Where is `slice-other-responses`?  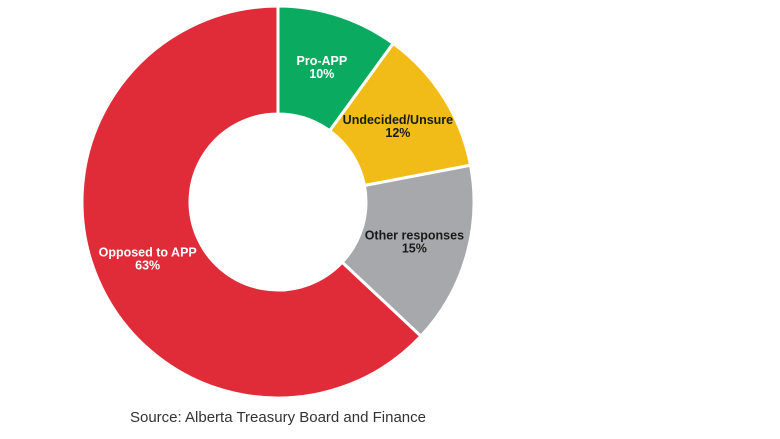 slice-other-responses is located at coordinates (408, 250).